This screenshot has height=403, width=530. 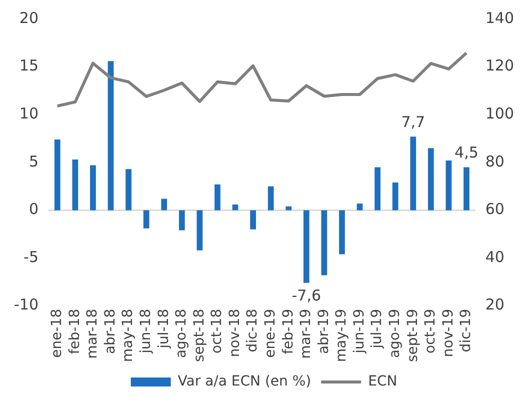 What do you see at coordinates (182, 333) in the screenshot?
I see `x-tick-label: ago-18` at bounding box center [182, 333].